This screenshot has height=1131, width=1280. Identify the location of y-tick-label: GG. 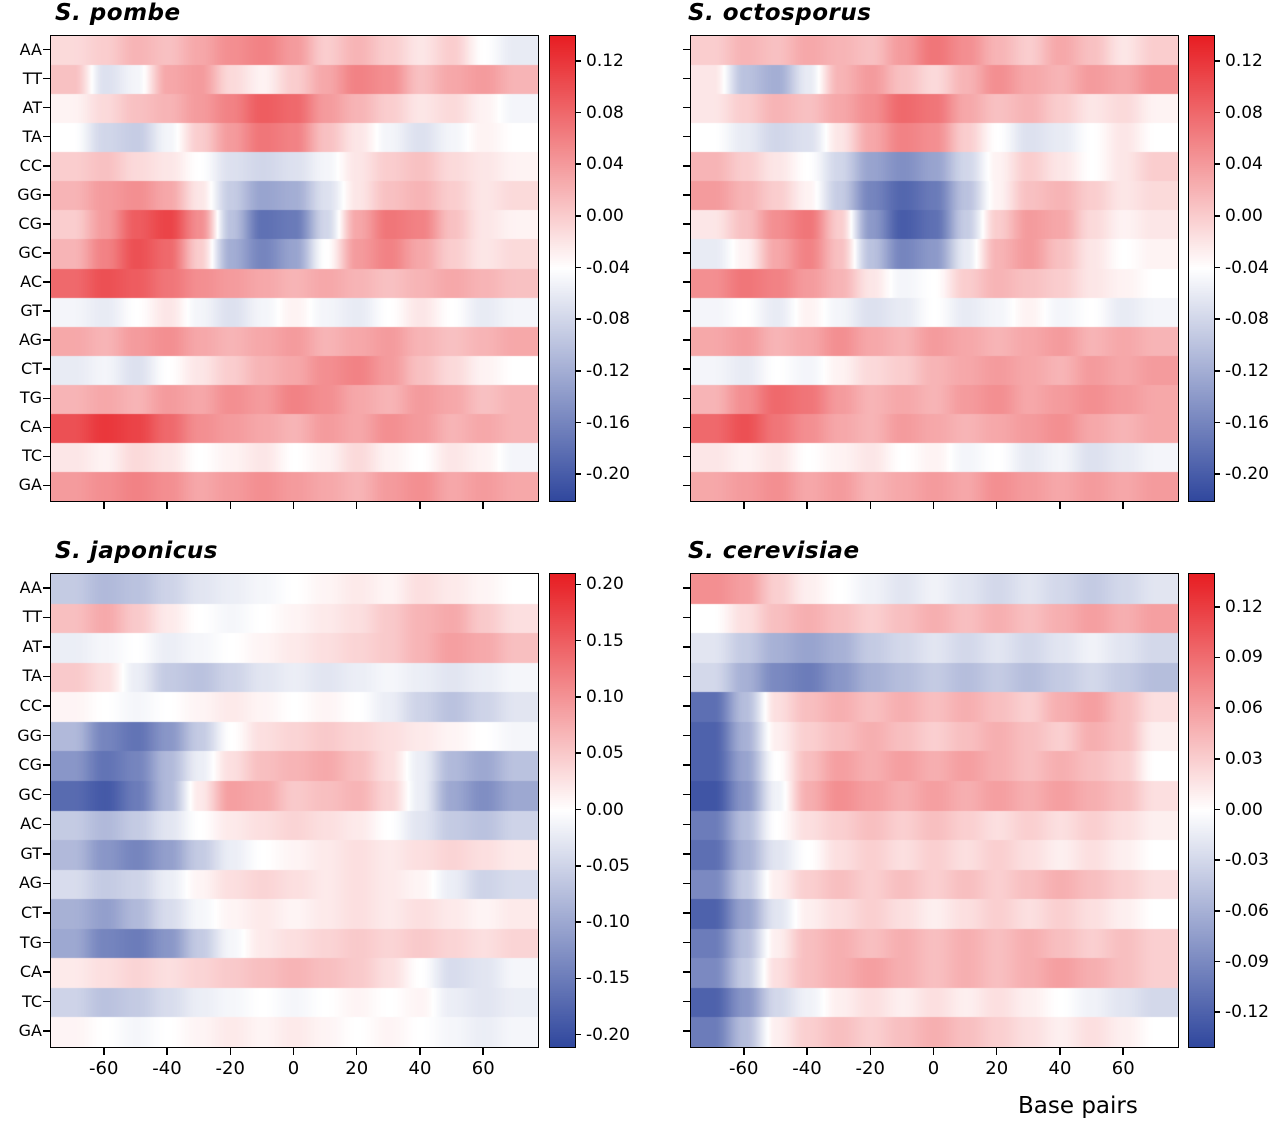
(29, 194).